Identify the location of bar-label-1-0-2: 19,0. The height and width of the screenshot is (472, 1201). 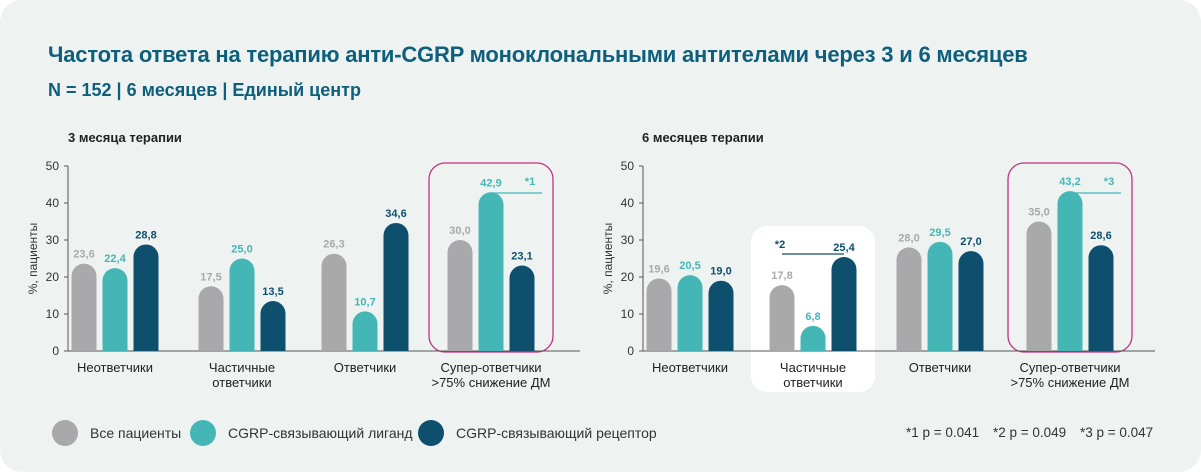
(720, 272).